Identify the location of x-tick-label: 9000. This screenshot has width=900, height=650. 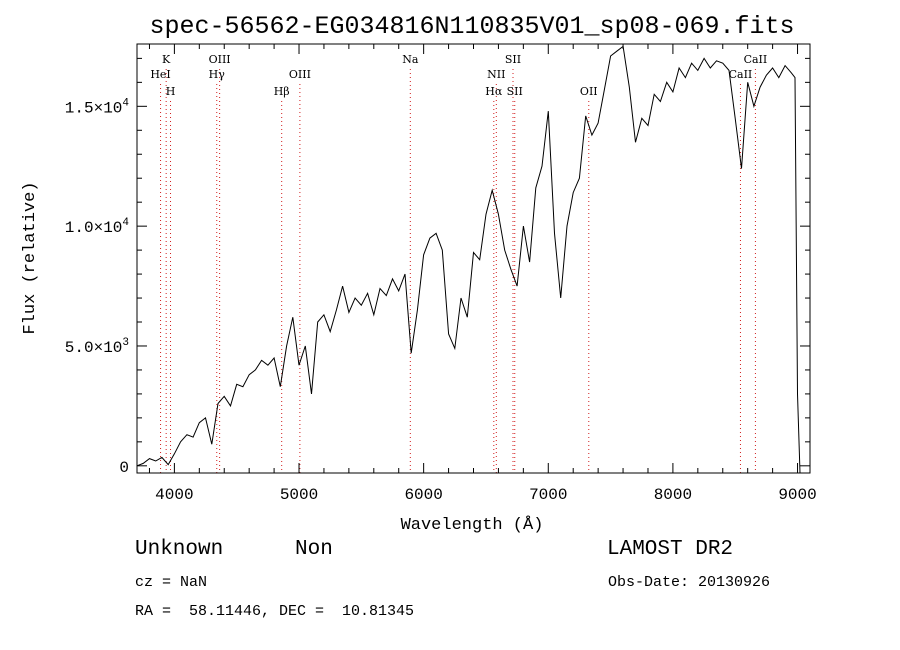
(797, 495).